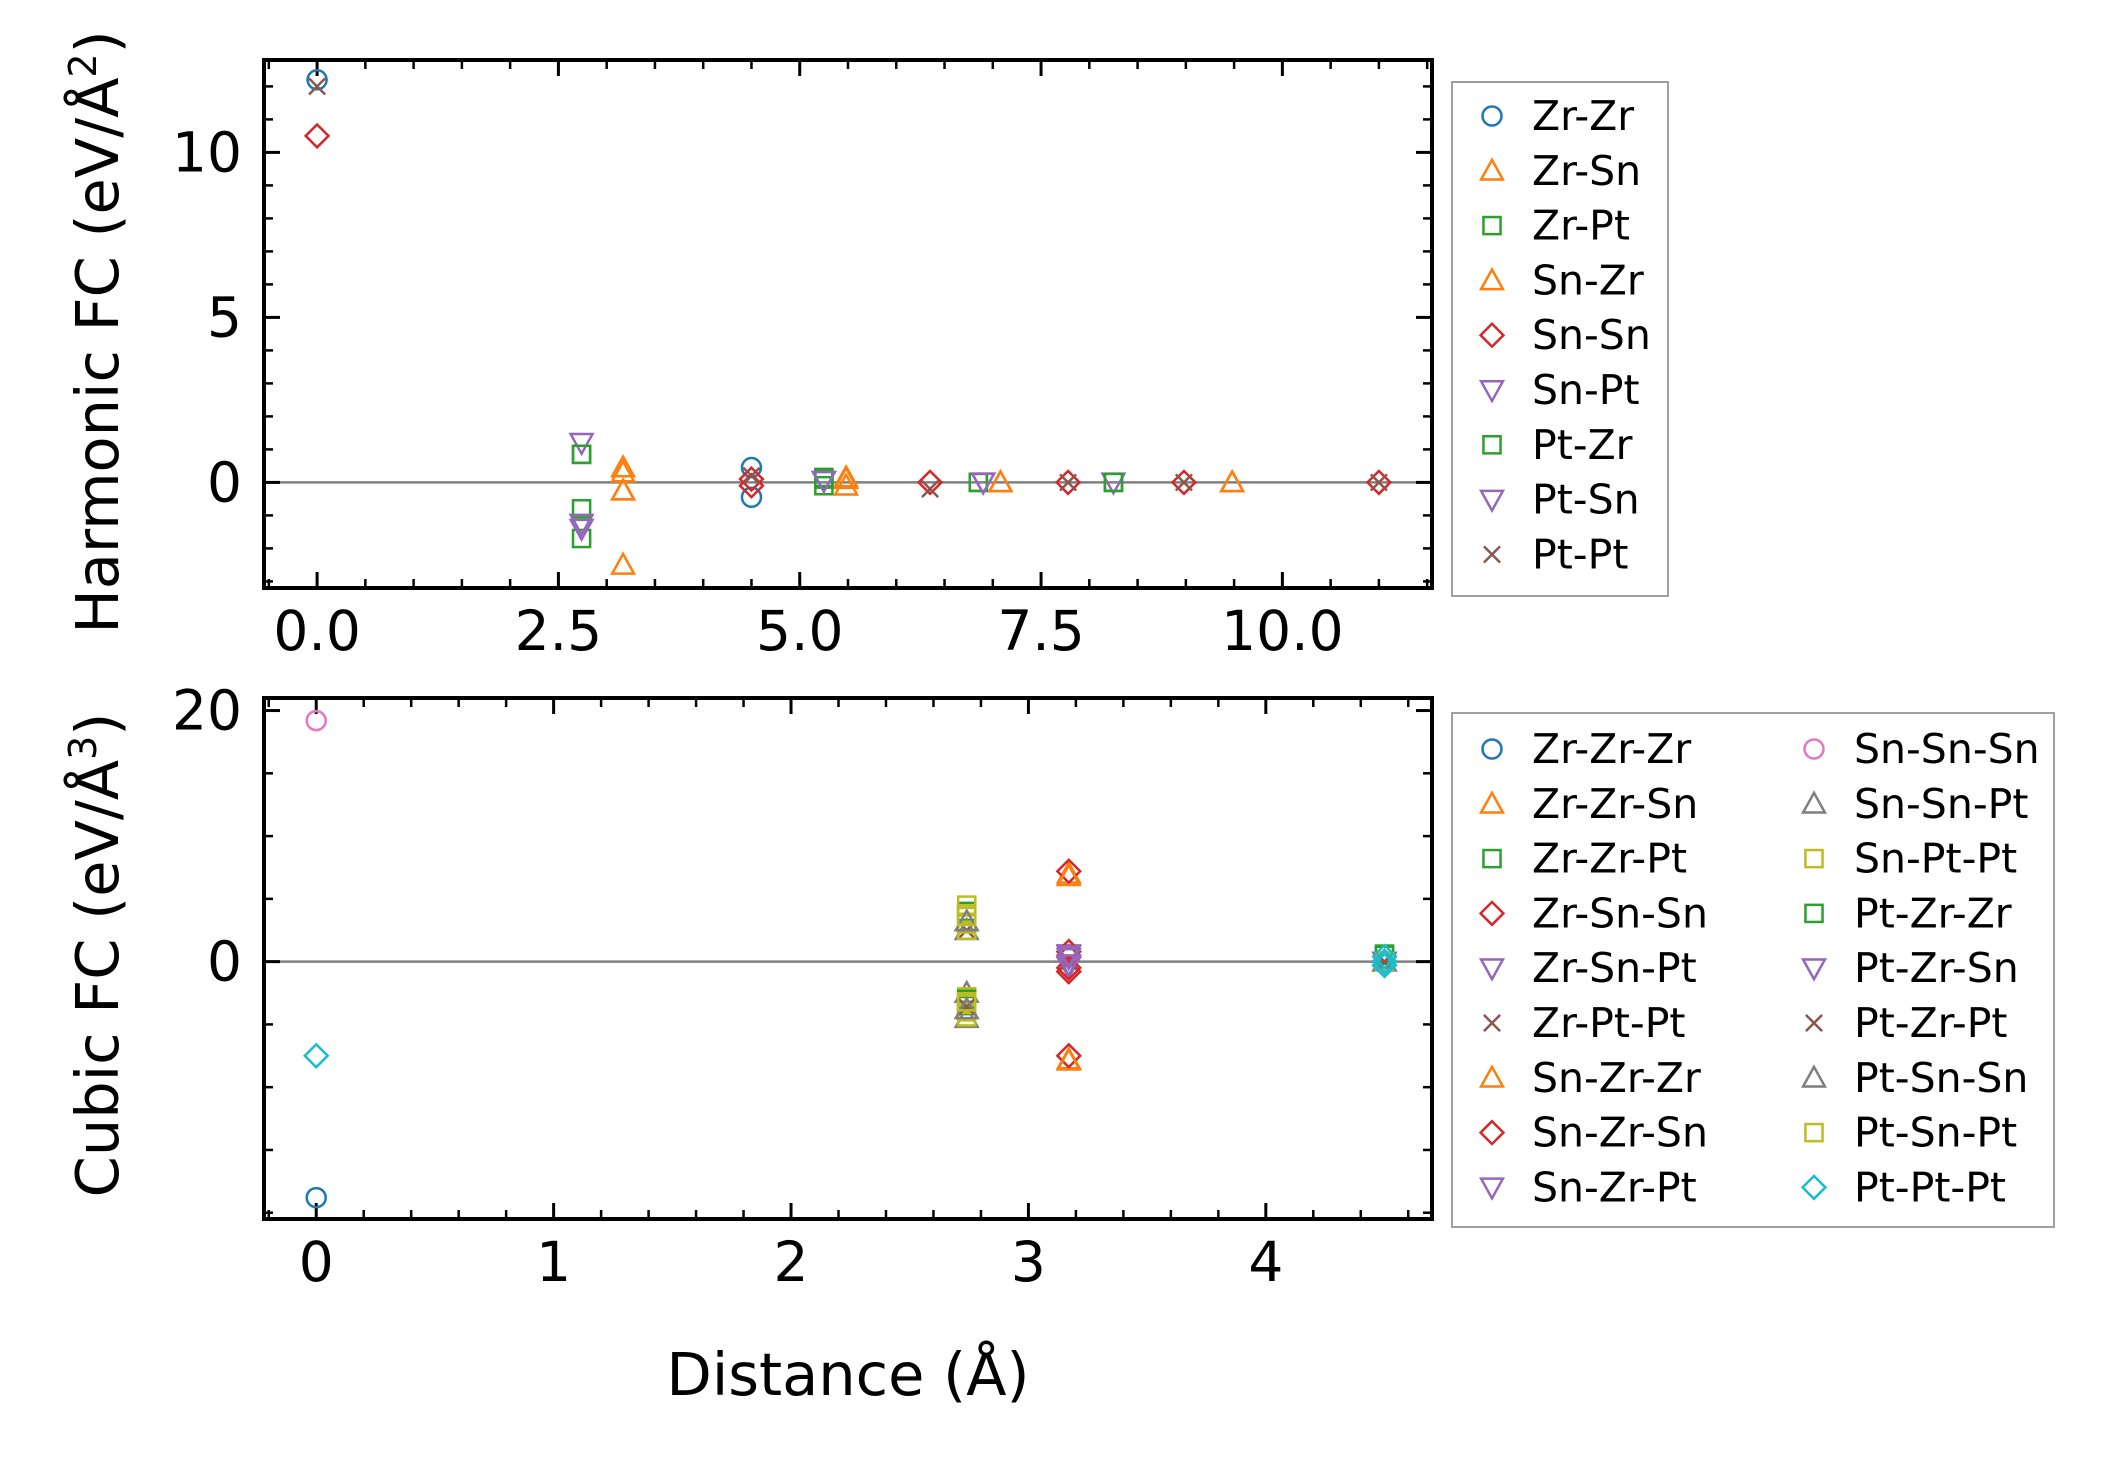  Describe the element at coordinates (1492, 225) in the screenshot. I see `legend-marker-zr-pt` at that location.